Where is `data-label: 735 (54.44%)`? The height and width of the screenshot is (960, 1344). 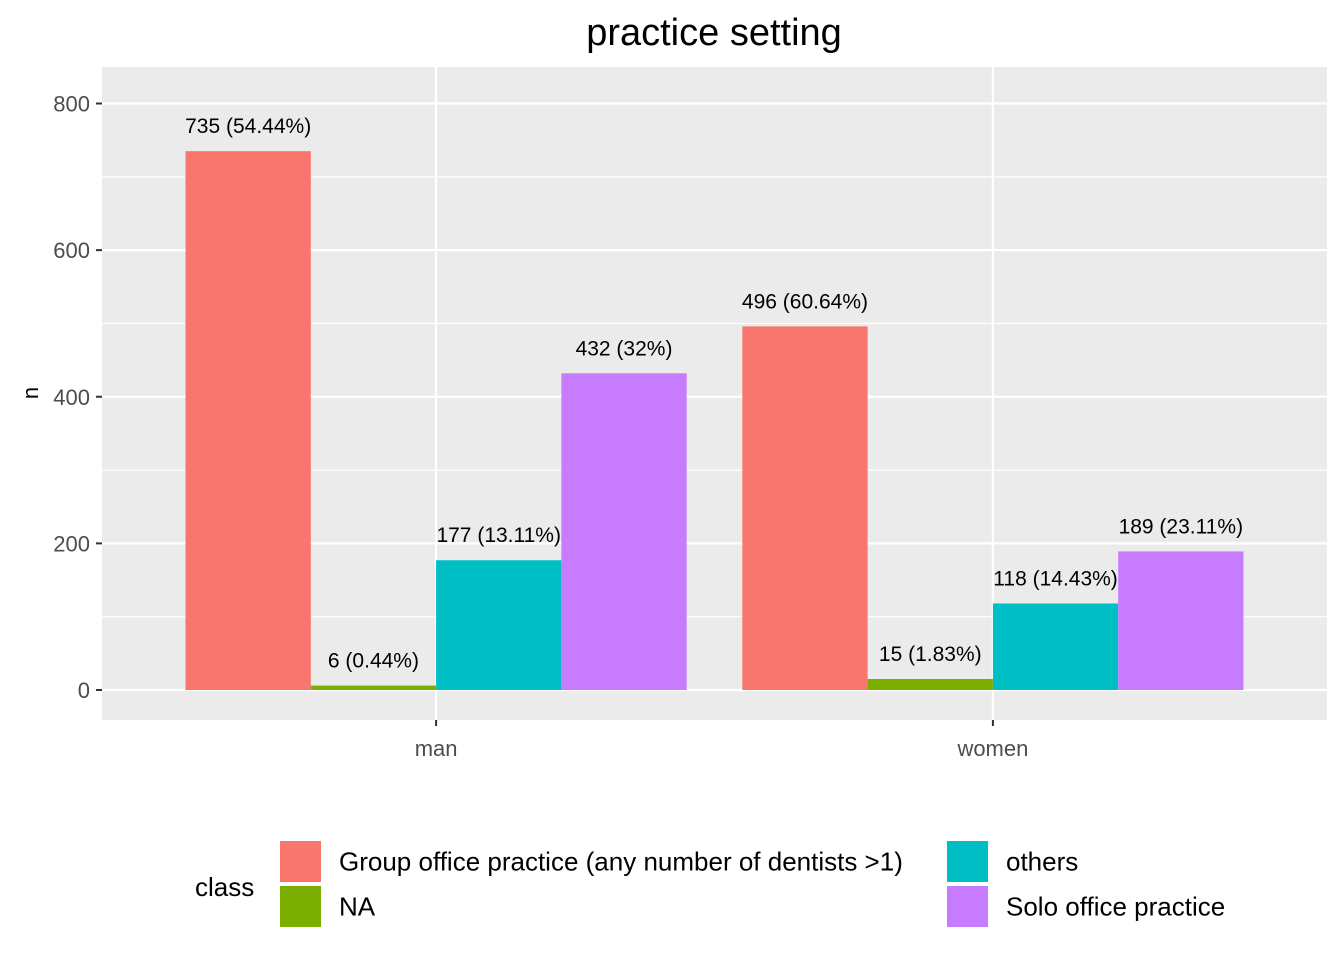
data-label: 735 (54.44%) is located at coordinates (248, 126).